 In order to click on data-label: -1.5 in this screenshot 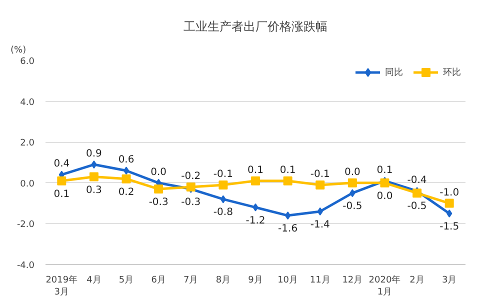, I will do `click(450, 227)`.